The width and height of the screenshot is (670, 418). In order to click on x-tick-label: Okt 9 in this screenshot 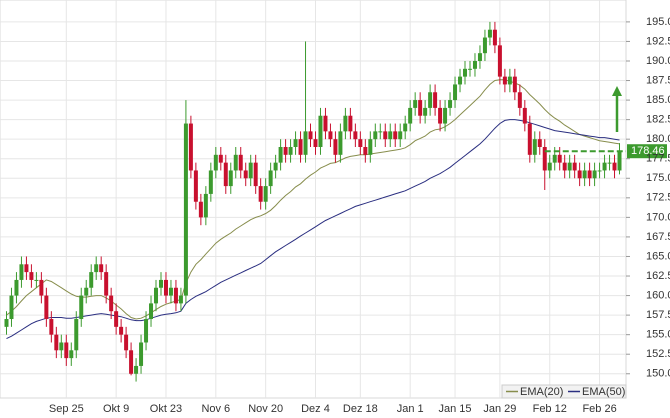, I will do `click(116, 409)`.